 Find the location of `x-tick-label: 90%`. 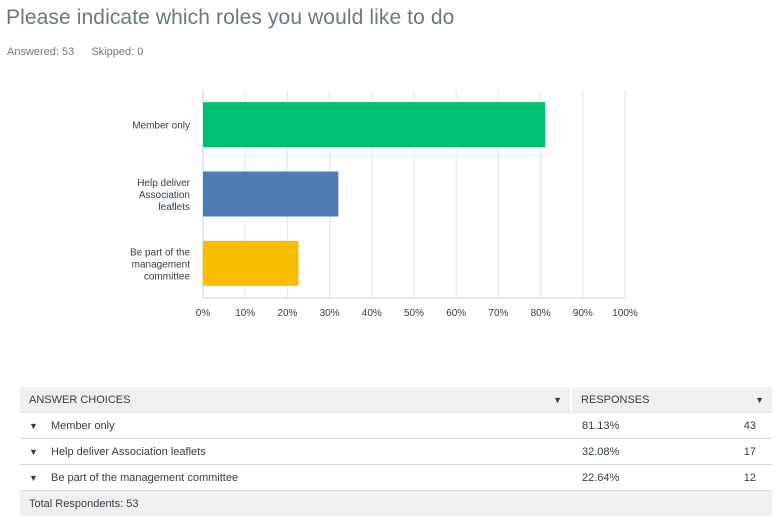

x-tick-label: 90% is located at coordinates (583, 313).